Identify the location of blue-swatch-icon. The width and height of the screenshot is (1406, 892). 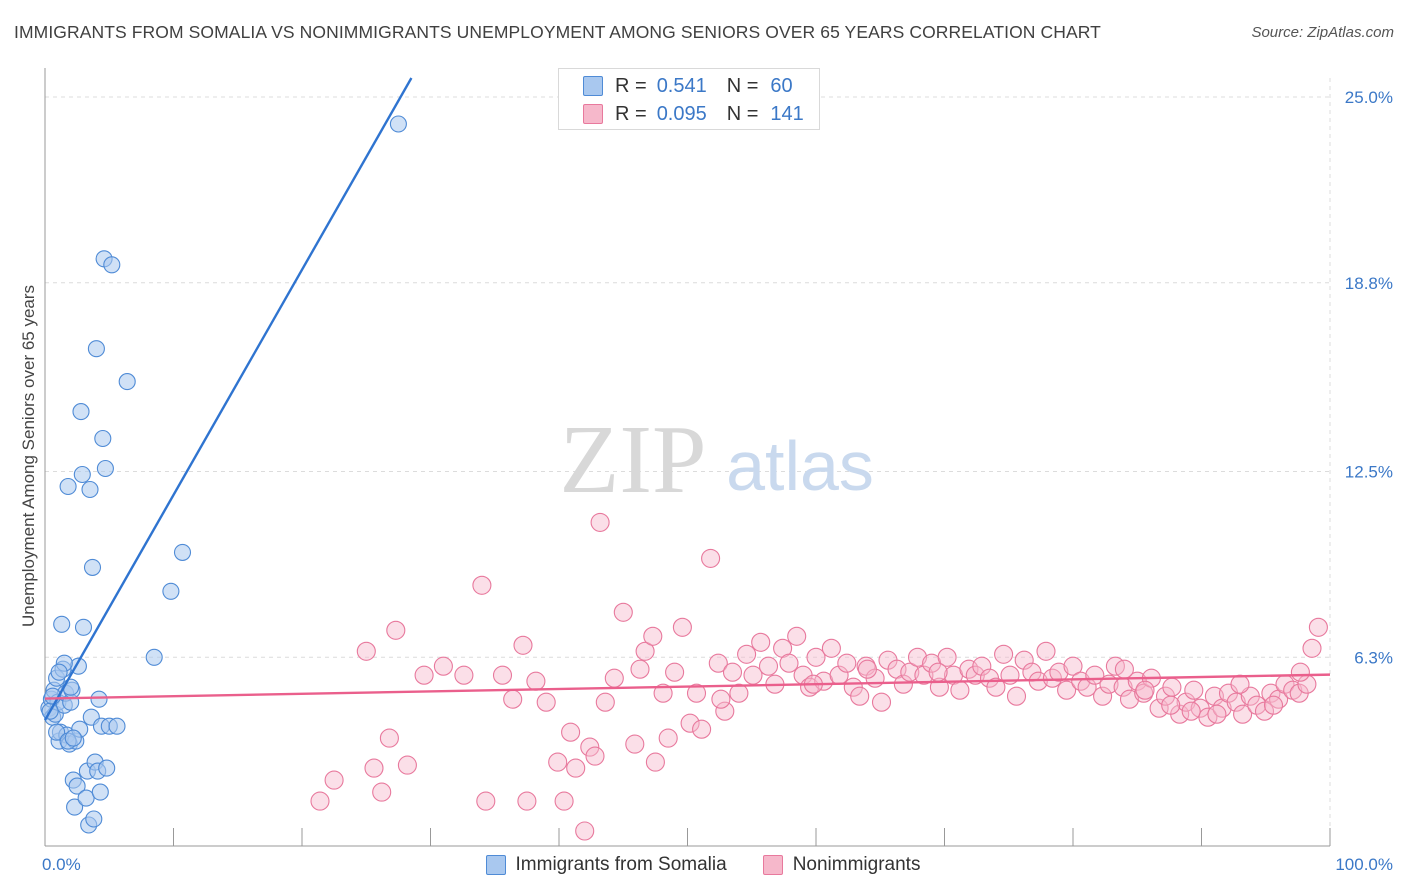
(593, 86).